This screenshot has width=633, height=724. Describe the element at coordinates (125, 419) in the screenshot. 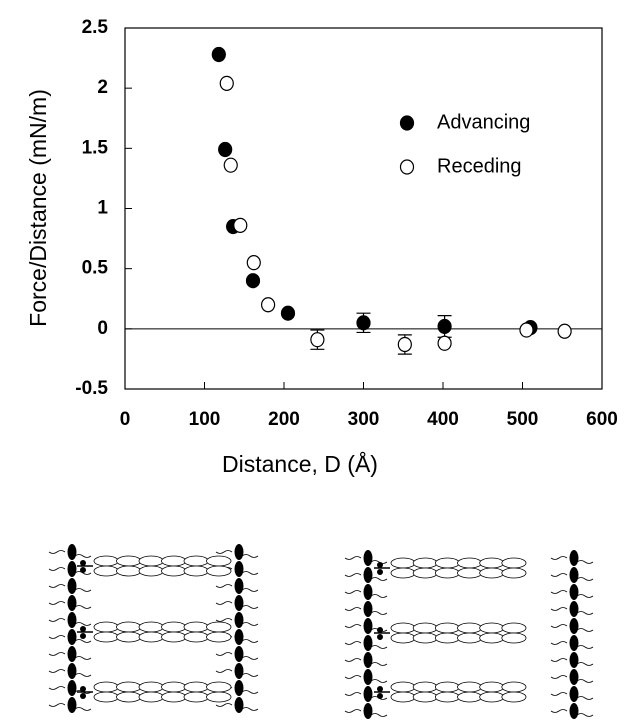

I see `x-tick-label: 0` at that location.